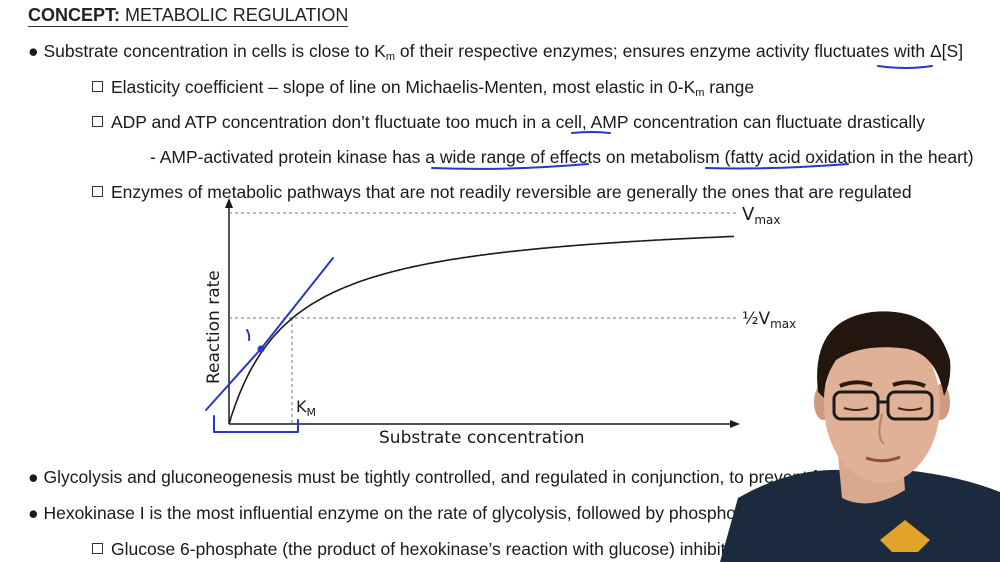 This screenshot has width=1000, height=562. Describe the element at coordinates (777, 166) in the screenshot. I see `ink-underline-fatty-acid` at that location.